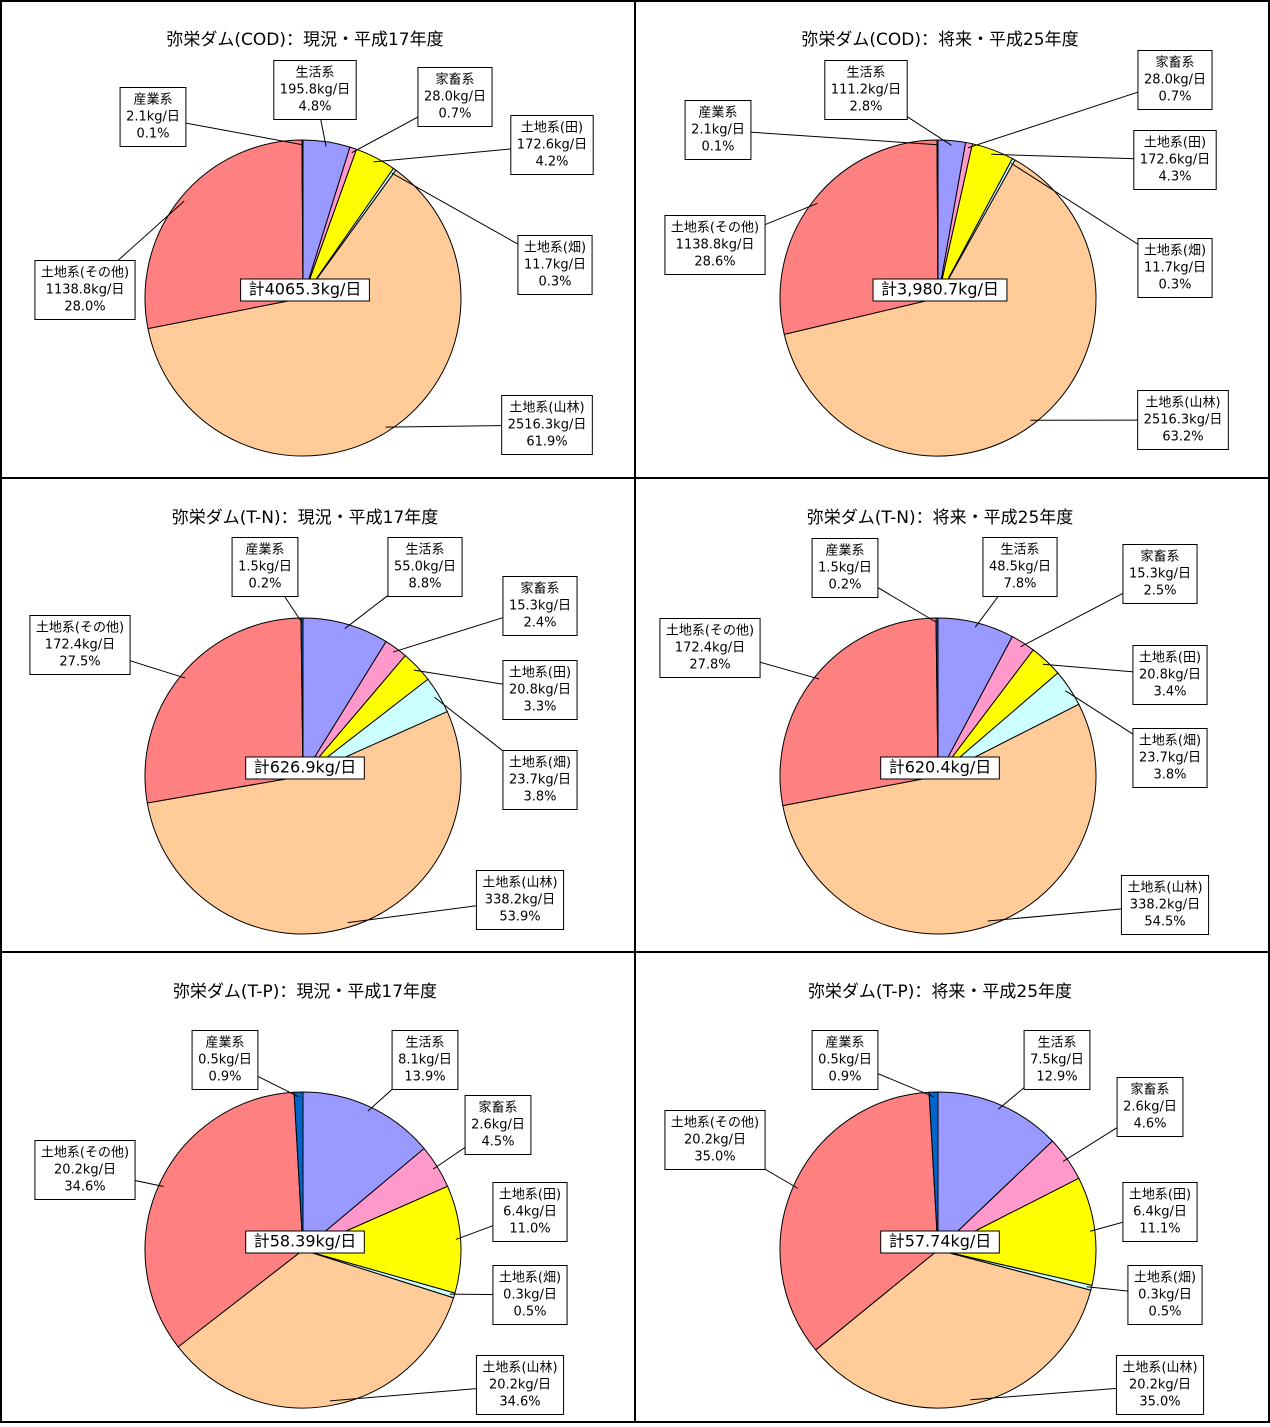  I want to click on data-label: 28.0kg/日, so click(455, 97).